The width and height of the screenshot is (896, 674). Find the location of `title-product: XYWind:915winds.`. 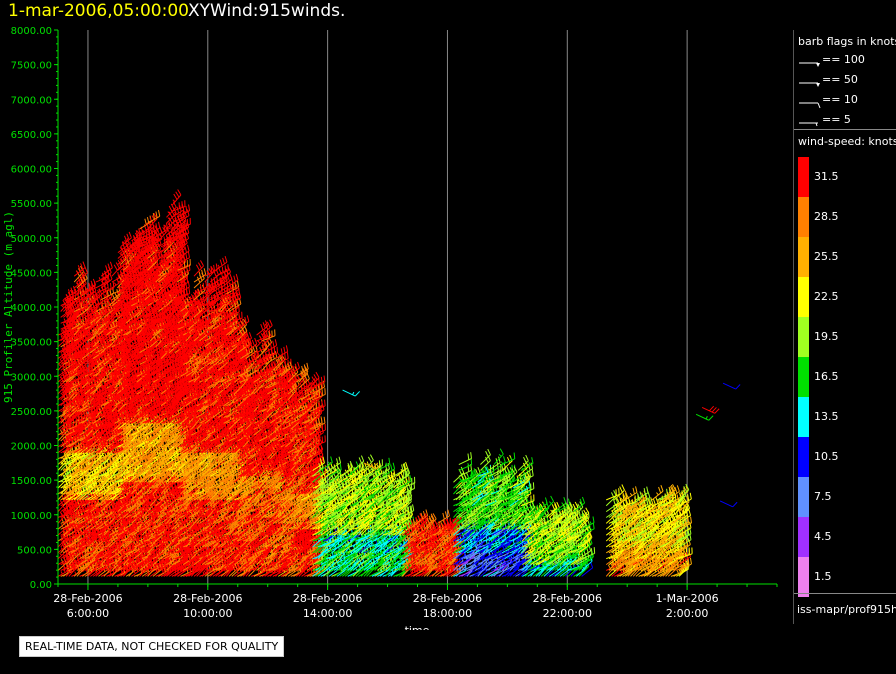

title-product: XYWind:915winds. is located at coordinates (266, 11).